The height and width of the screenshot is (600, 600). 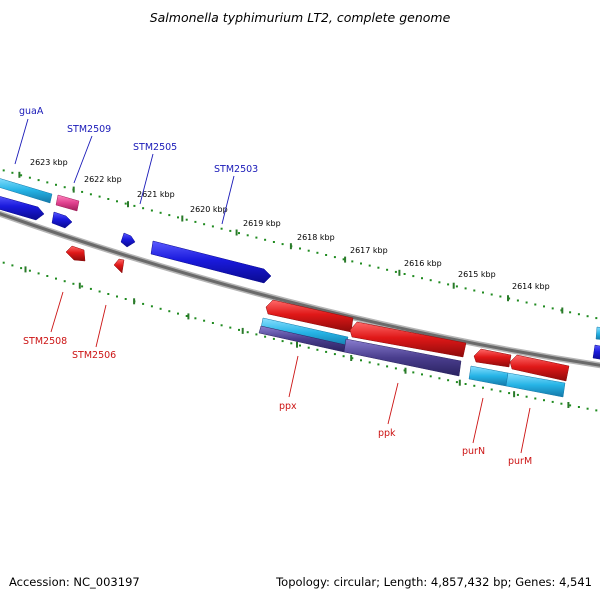 What do you see at coordinates (520, 461) in the screenshot?
I see `label-purM: purM` at bounding box center [520, 461].